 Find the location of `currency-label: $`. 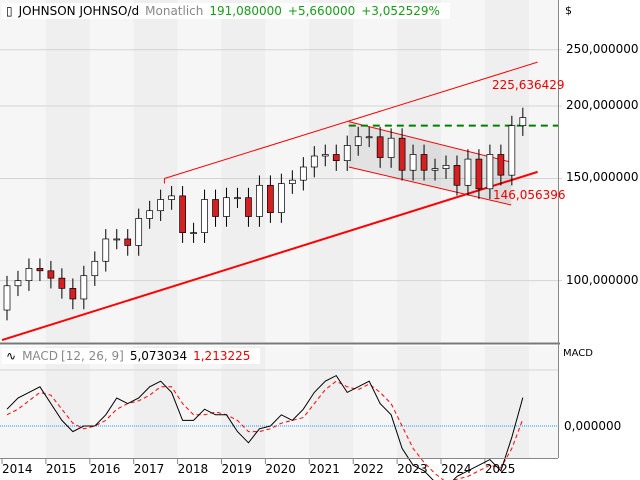

currency-label: $ is located at coordinates (568, 10).